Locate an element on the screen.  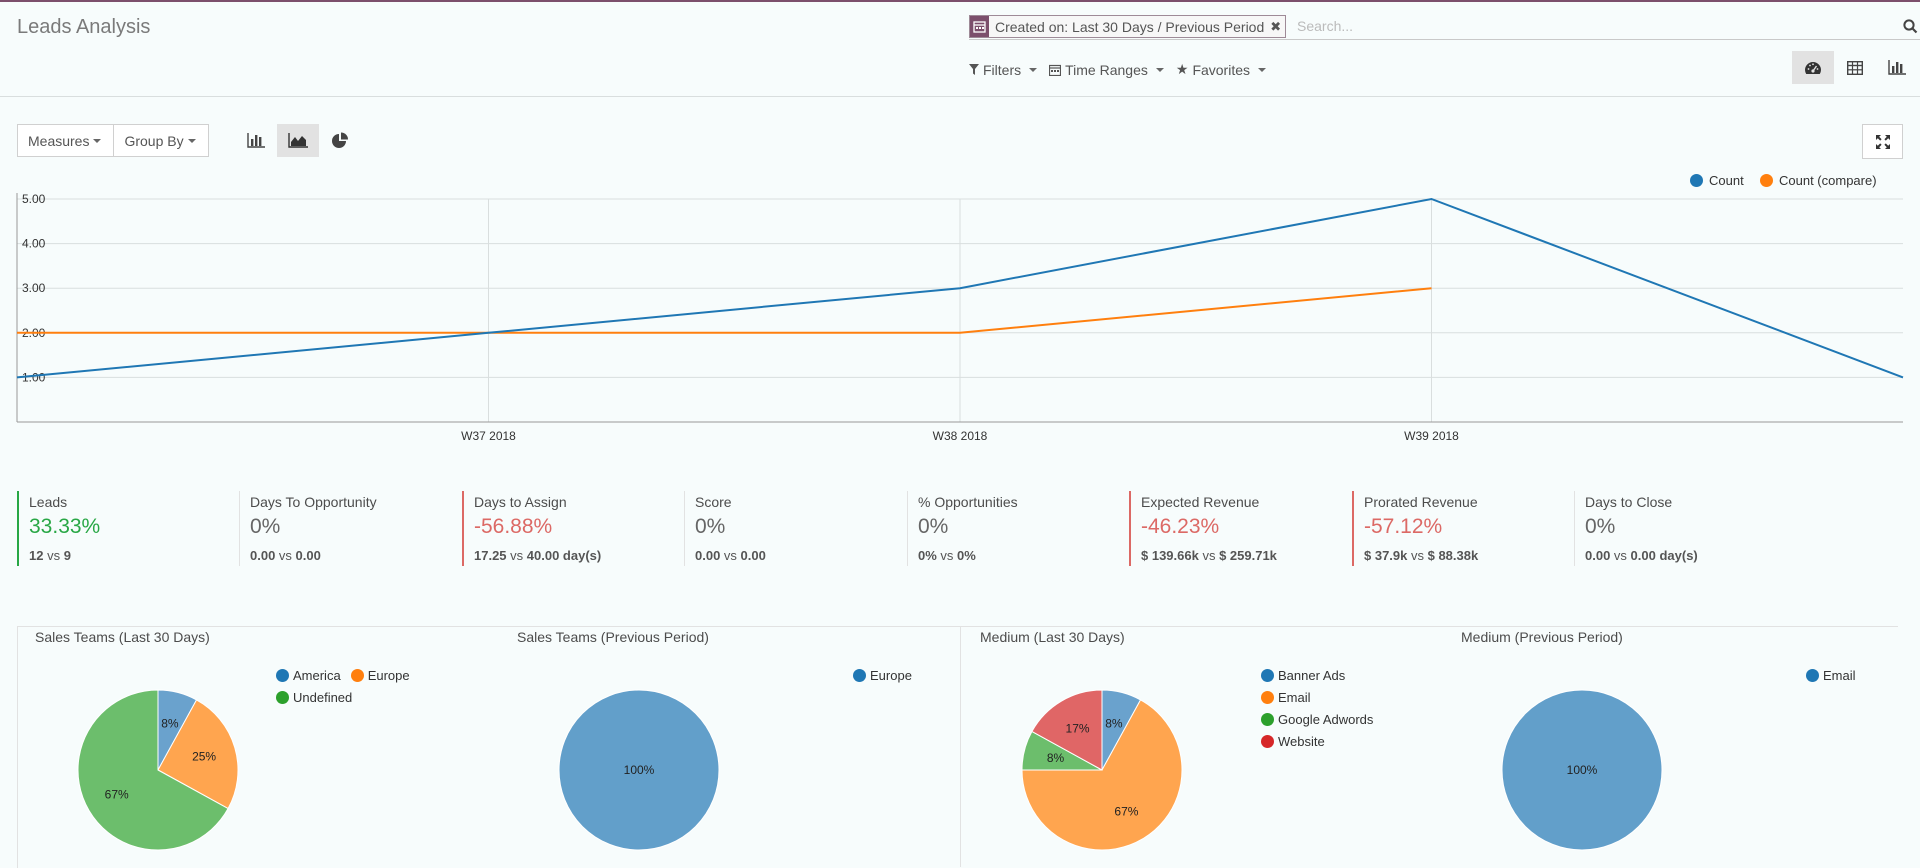
legend-item-count-compare: Count (compare) is located at coordinates (1818, 180).